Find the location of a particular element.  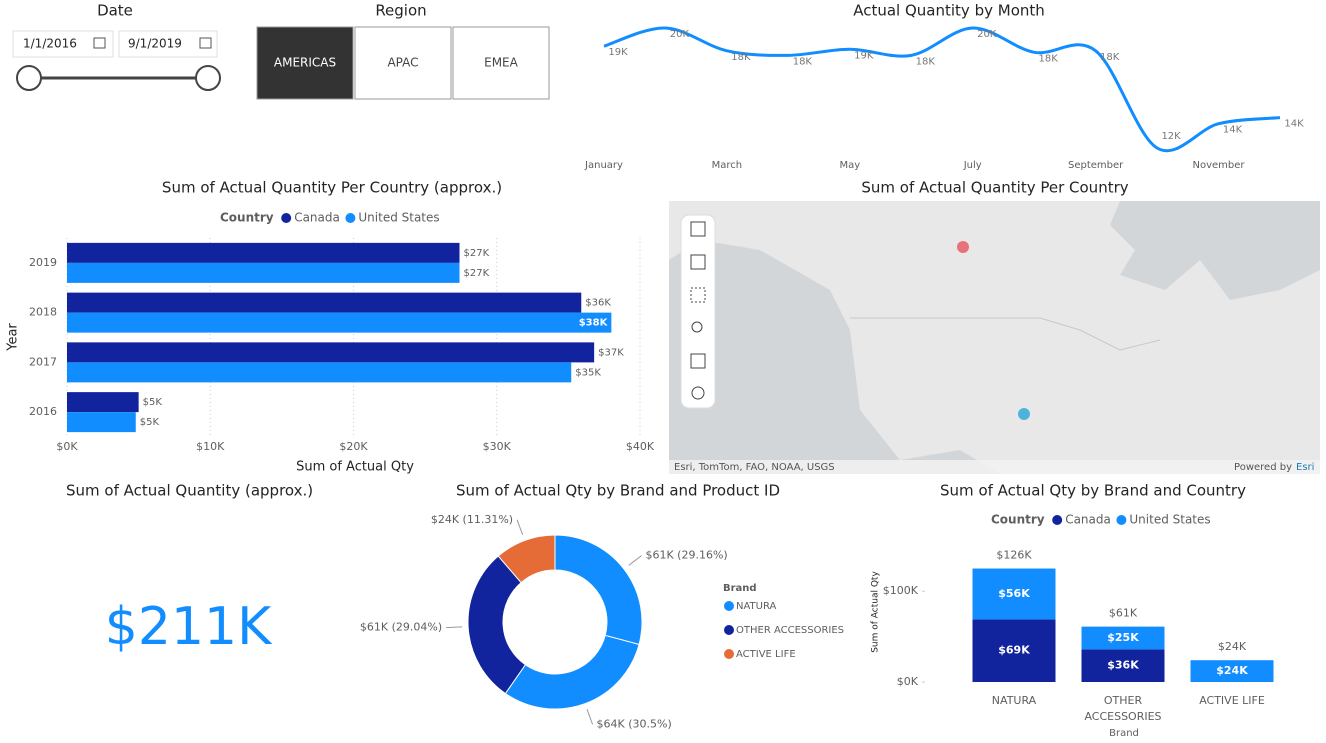

chart-button is located at coordinates (698, 361).